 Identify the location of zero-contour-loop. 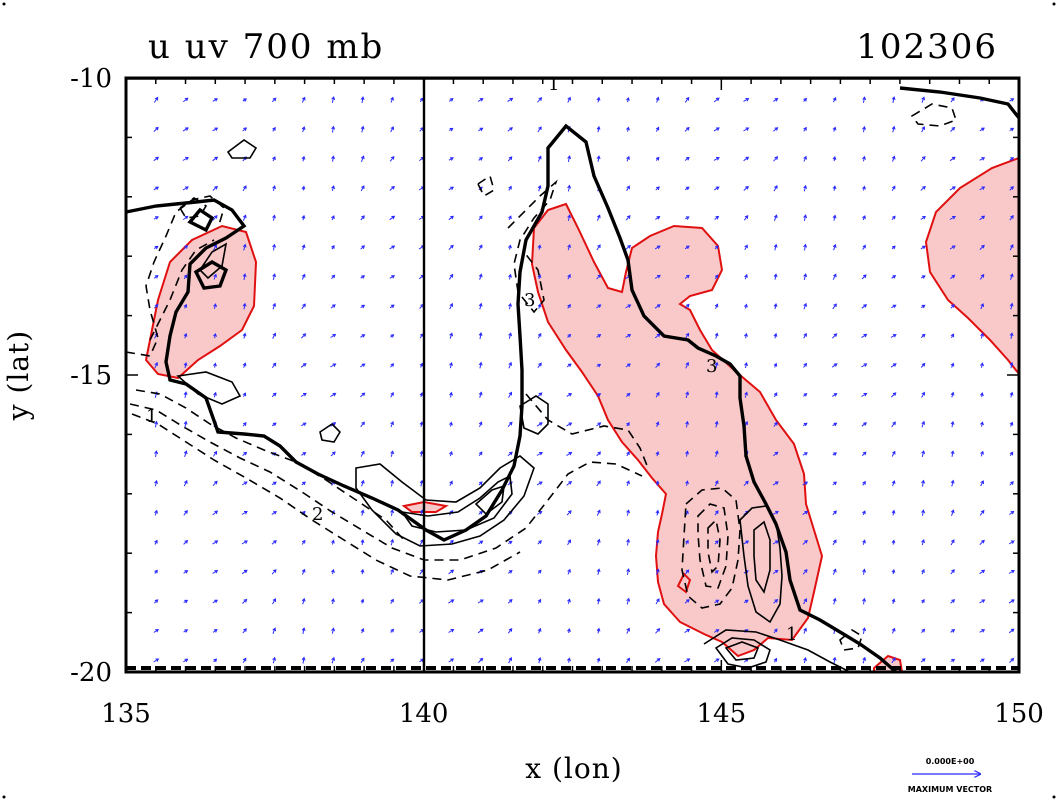
(211, 275).